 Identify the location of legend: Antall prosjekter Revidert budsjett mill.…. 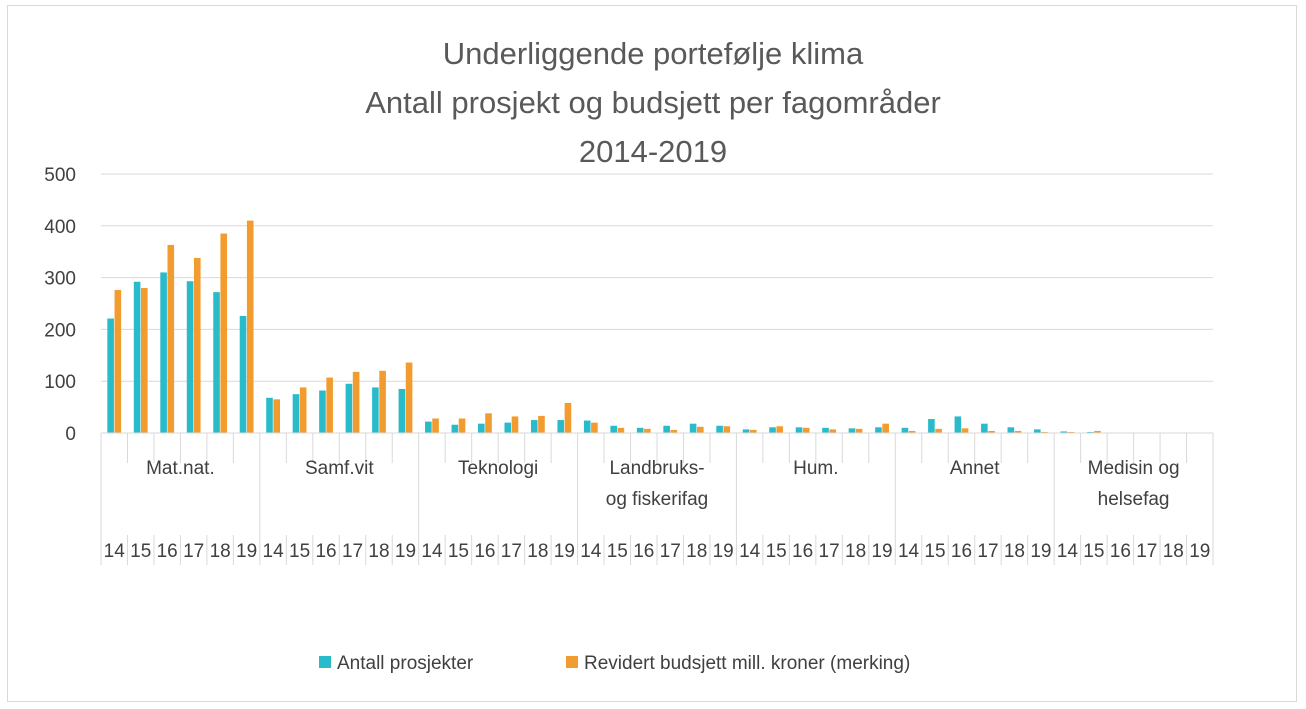
(614, 663).